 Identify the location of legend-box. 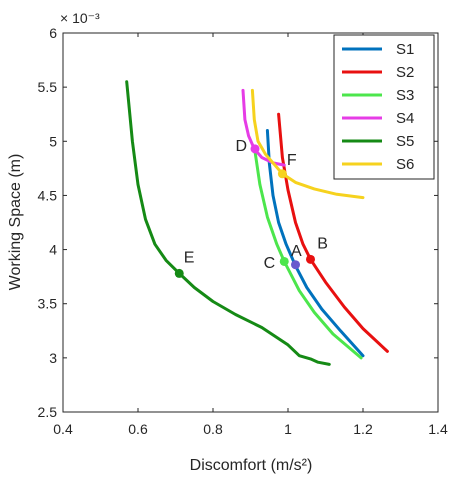
(384, 107).